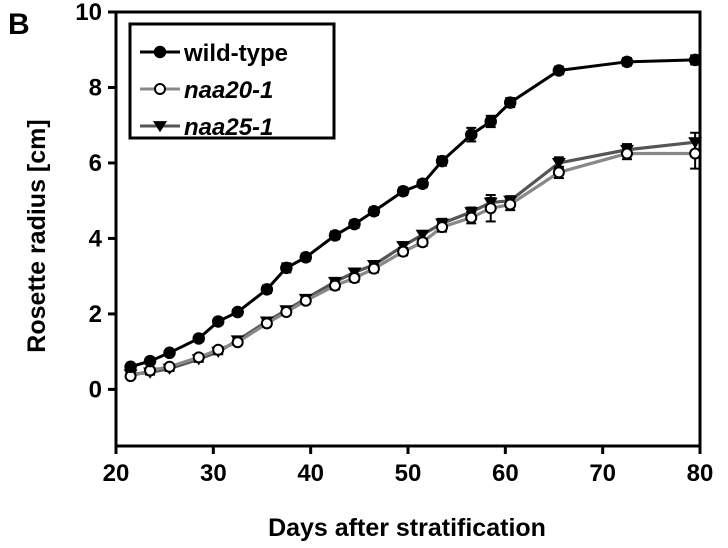 Image resolution: width=728 pixels, height=548 pixels. I want to click on y-axis-title: Rosette radius [cm], so click(37, 235).